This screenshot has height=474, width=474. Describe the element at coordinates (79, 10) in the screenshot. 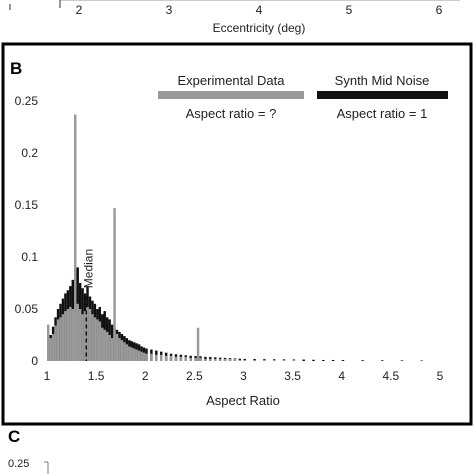

I see `panel-a-tick-label: 2` at that location.